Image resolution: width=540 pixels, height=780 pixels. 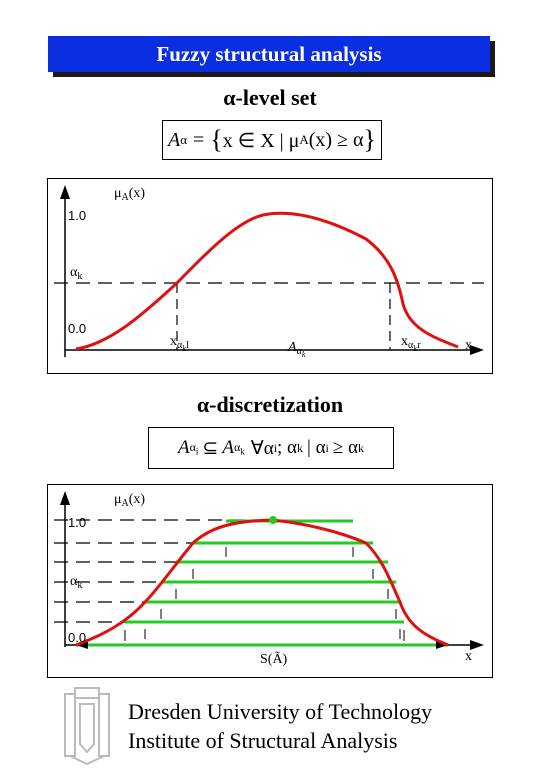 What do you see at coordinates (174, 139) in the screenshot?
I see `formula-lhs: A` at bounding box center [174, 139].